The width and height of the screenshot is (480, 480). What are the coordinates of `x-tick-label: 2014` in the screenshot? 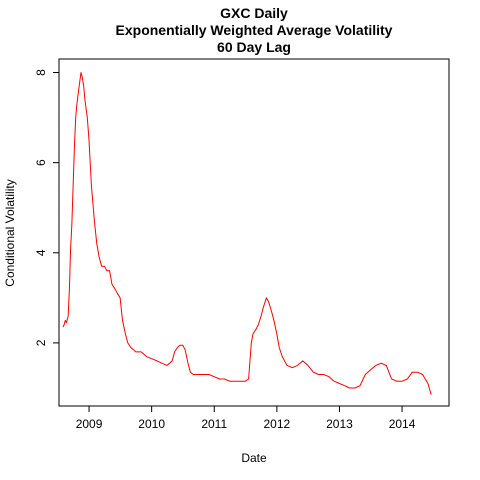 It's located at (402, 424).